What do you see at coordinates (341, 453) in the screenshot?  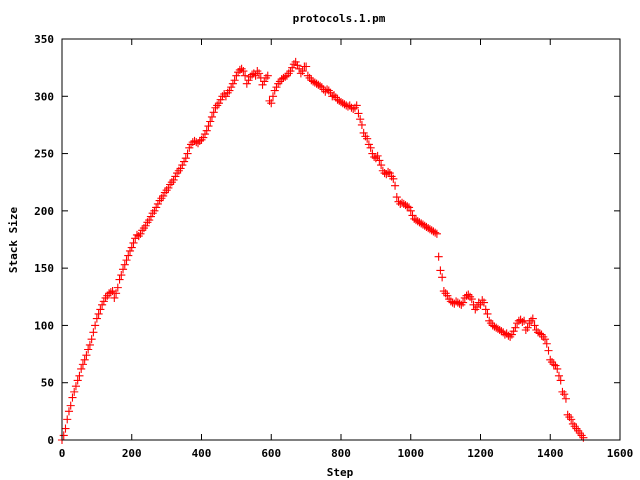 I see `x-tick-label: 800` at bounding box center [341, 453].